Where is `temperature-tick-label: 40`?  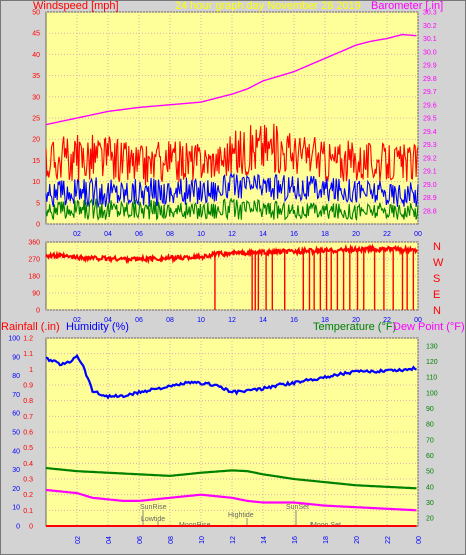 temperature-tick-label: 40 is located at coordinates (430, 487).